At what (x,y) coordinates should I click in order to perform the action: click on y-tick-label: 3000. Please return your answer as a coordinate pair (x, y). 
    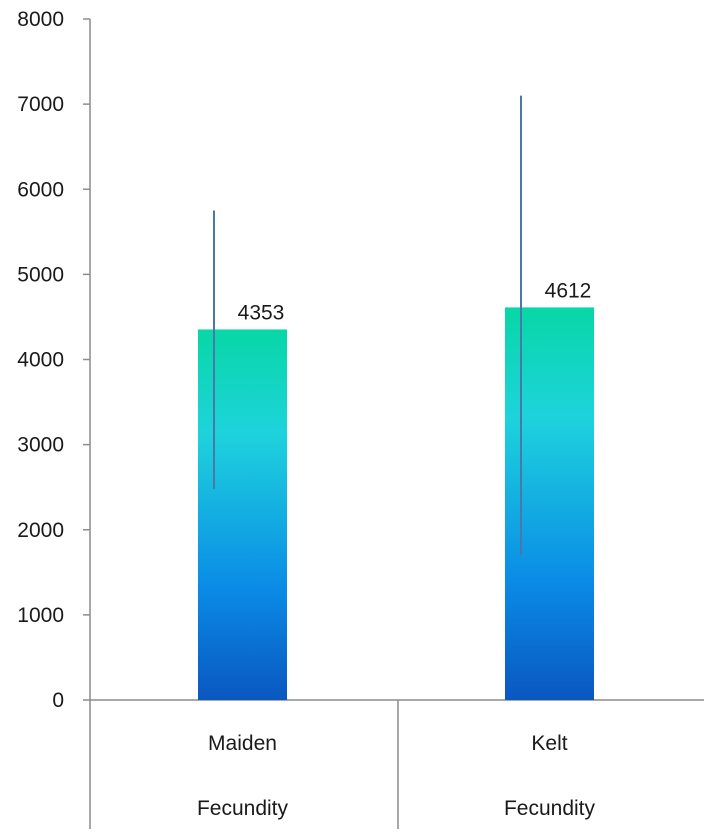
    Looking at the image, I should click on (40, 445).